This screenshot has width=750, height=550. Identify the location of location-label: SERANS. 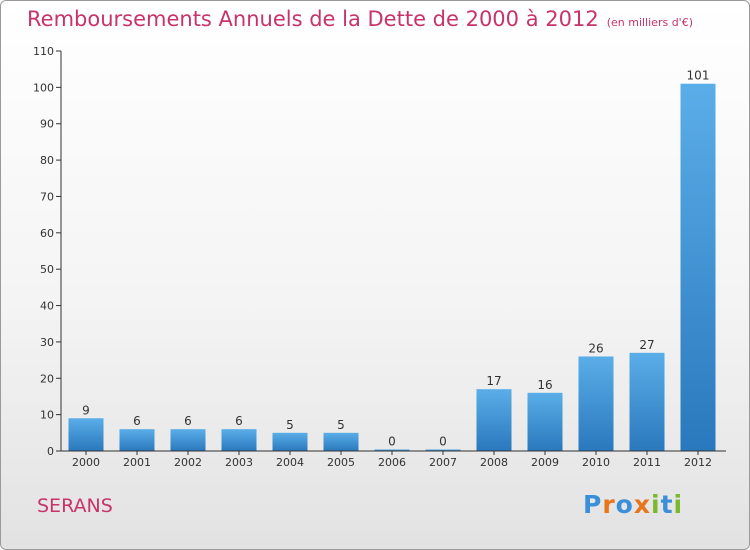
(75, 506).